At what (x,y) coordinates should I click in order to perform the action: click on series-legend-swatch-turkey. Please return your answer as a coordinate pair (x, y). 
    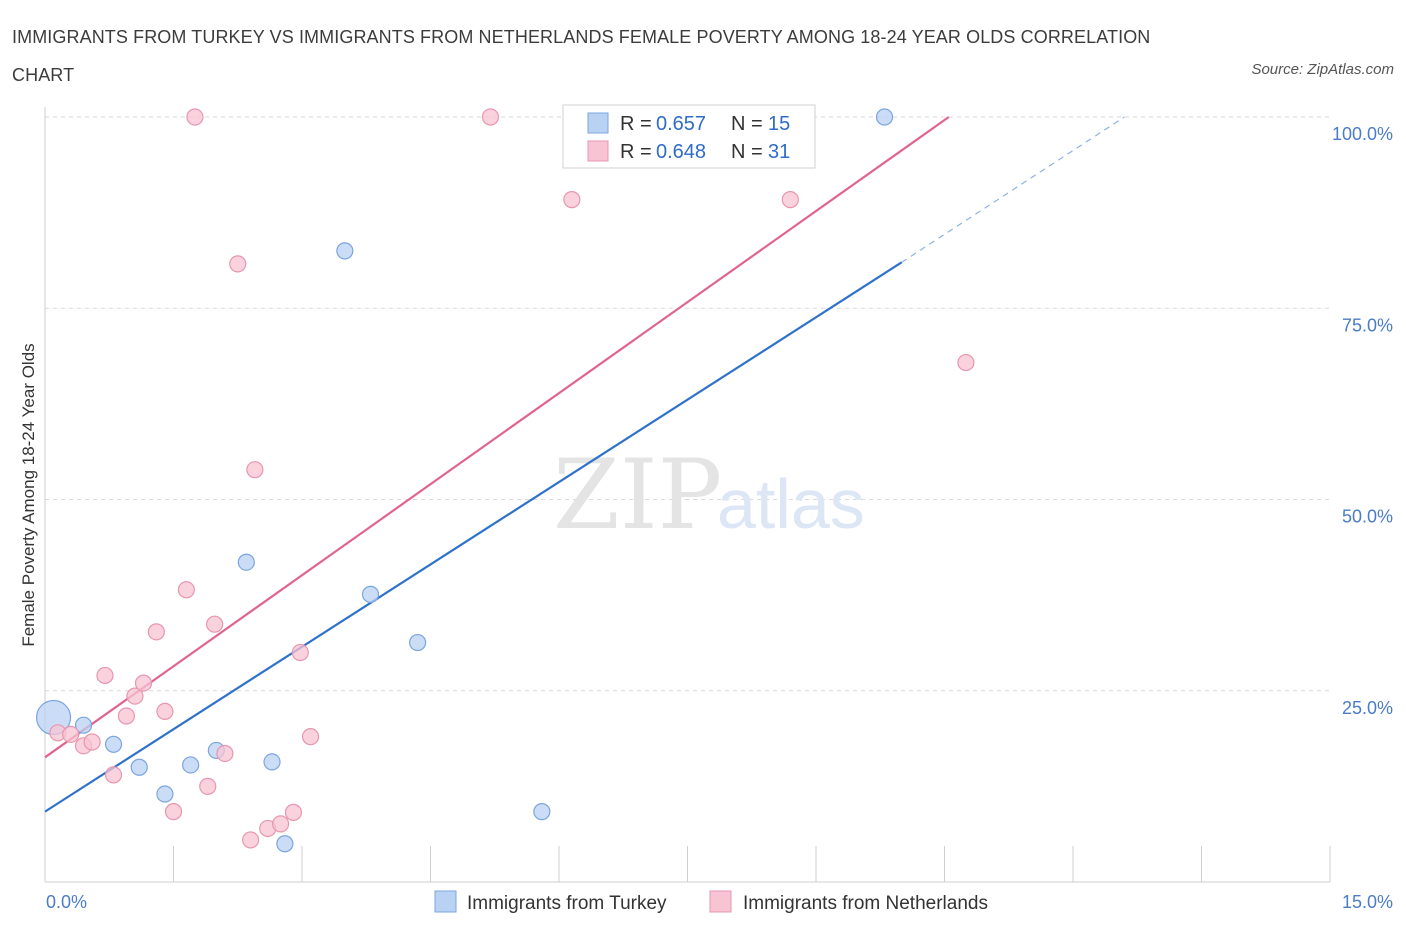
    Looking at the image, I should click on (445, 901).